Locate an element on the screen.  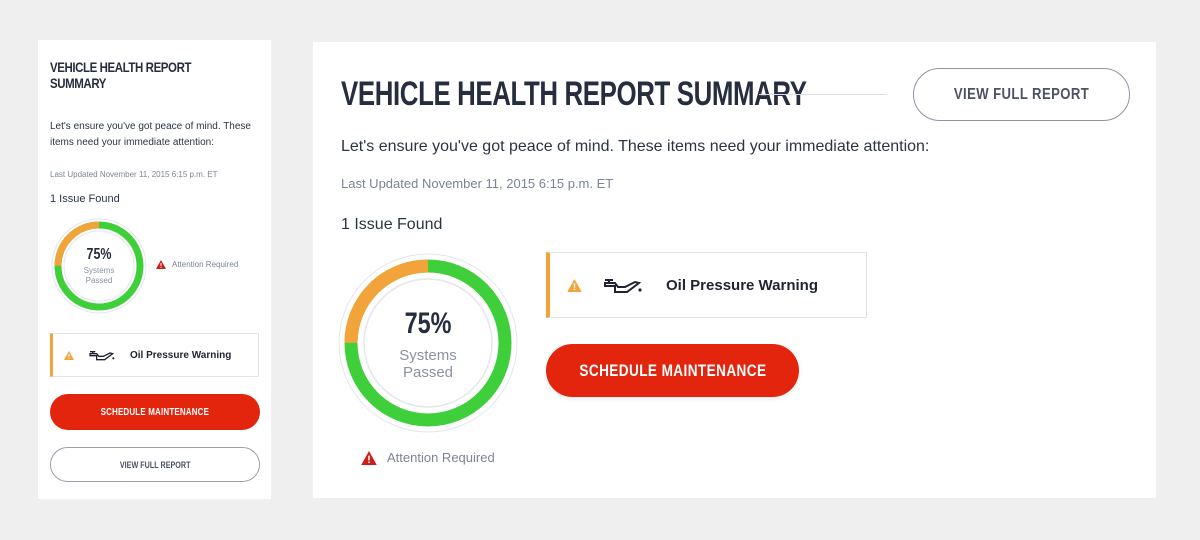
health-gauge: 75% Systems Passed is located at coordinates (428, 343).